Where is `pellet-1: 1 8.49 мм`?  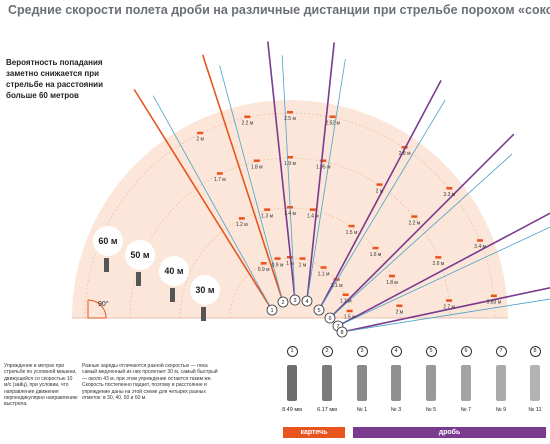
pellet-1: 1 8.49 мм is located at coordinates (292, 379).